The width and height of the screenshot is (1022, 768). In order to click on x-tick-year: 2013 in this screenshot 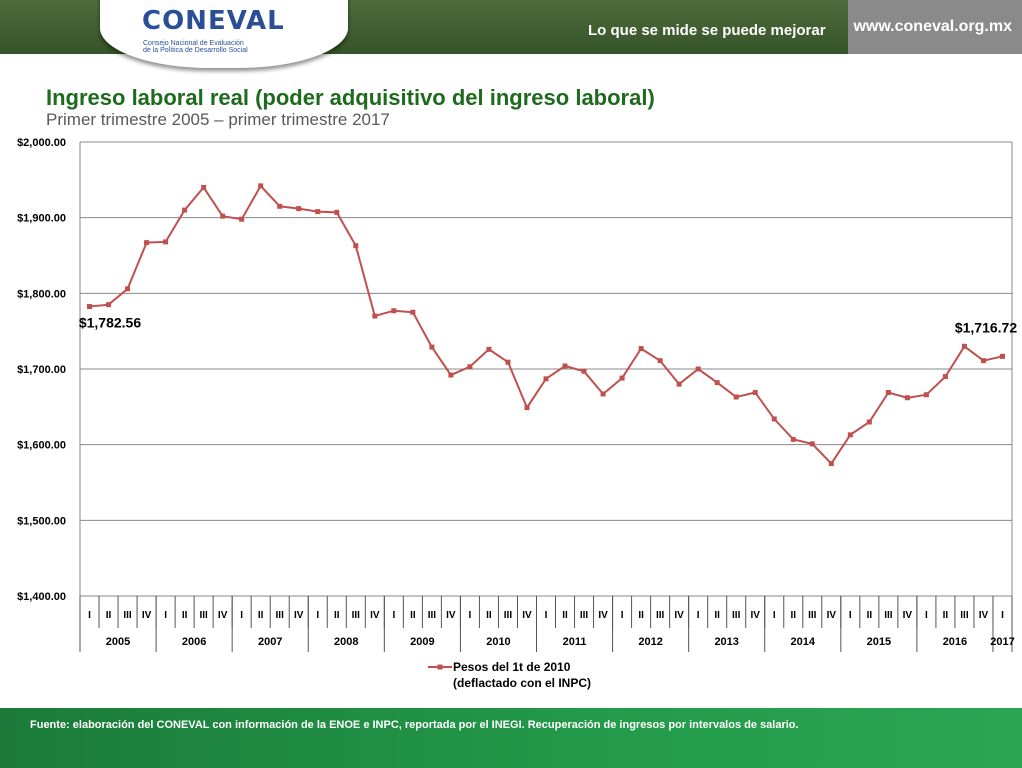, I will do `click(726, 642)`.